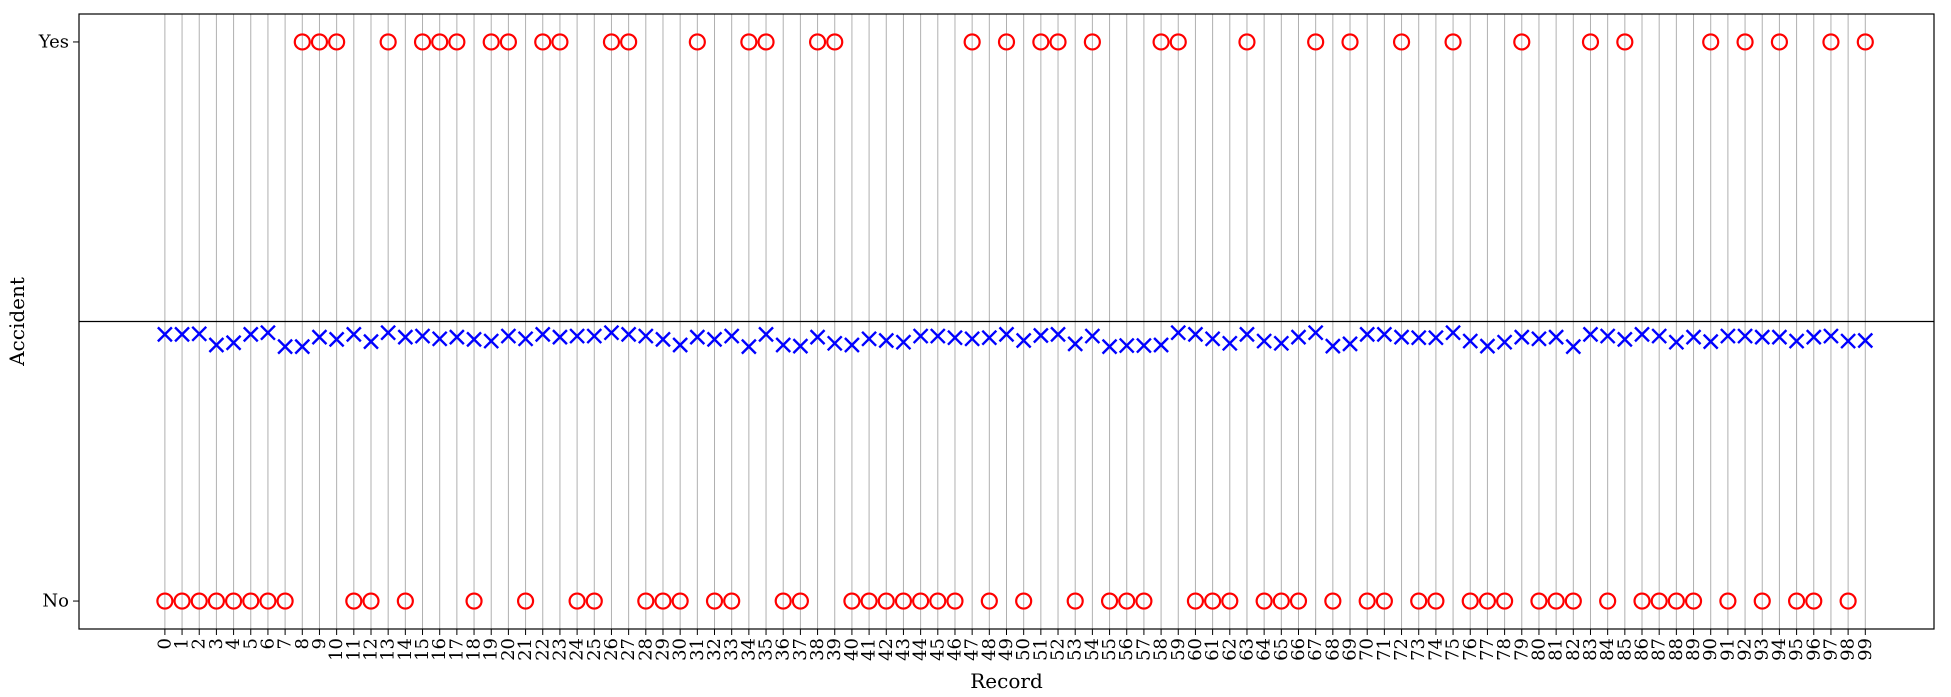 The width and height of the screenshot is (1951, 697). What do you see at coordinates (1161, 649) in the screenshot?
I see `x-tick-label: 58` at bounding box center [1161, 649].